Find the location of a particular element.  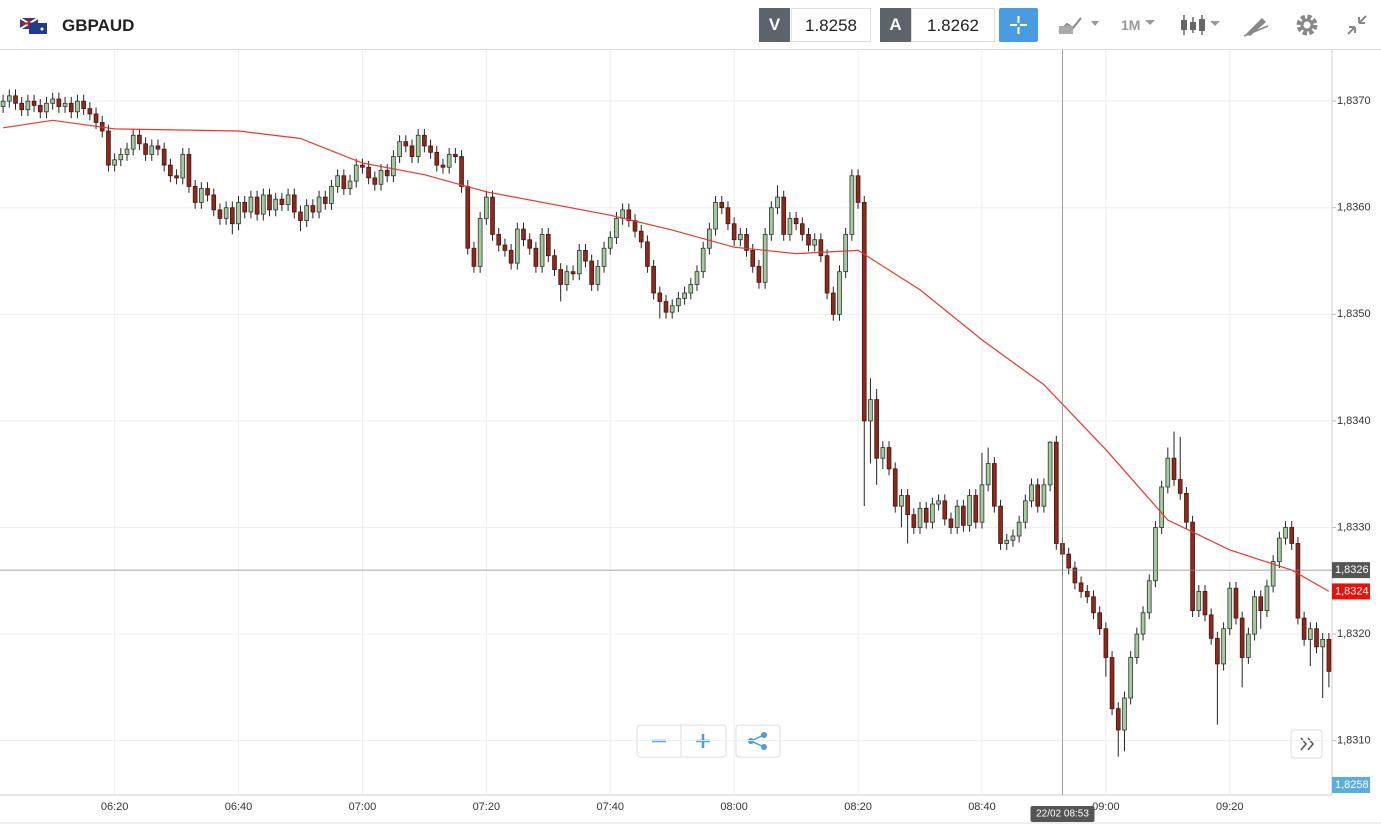

y-tick-label: 1,8330 is located at coordinates (1354, 527).